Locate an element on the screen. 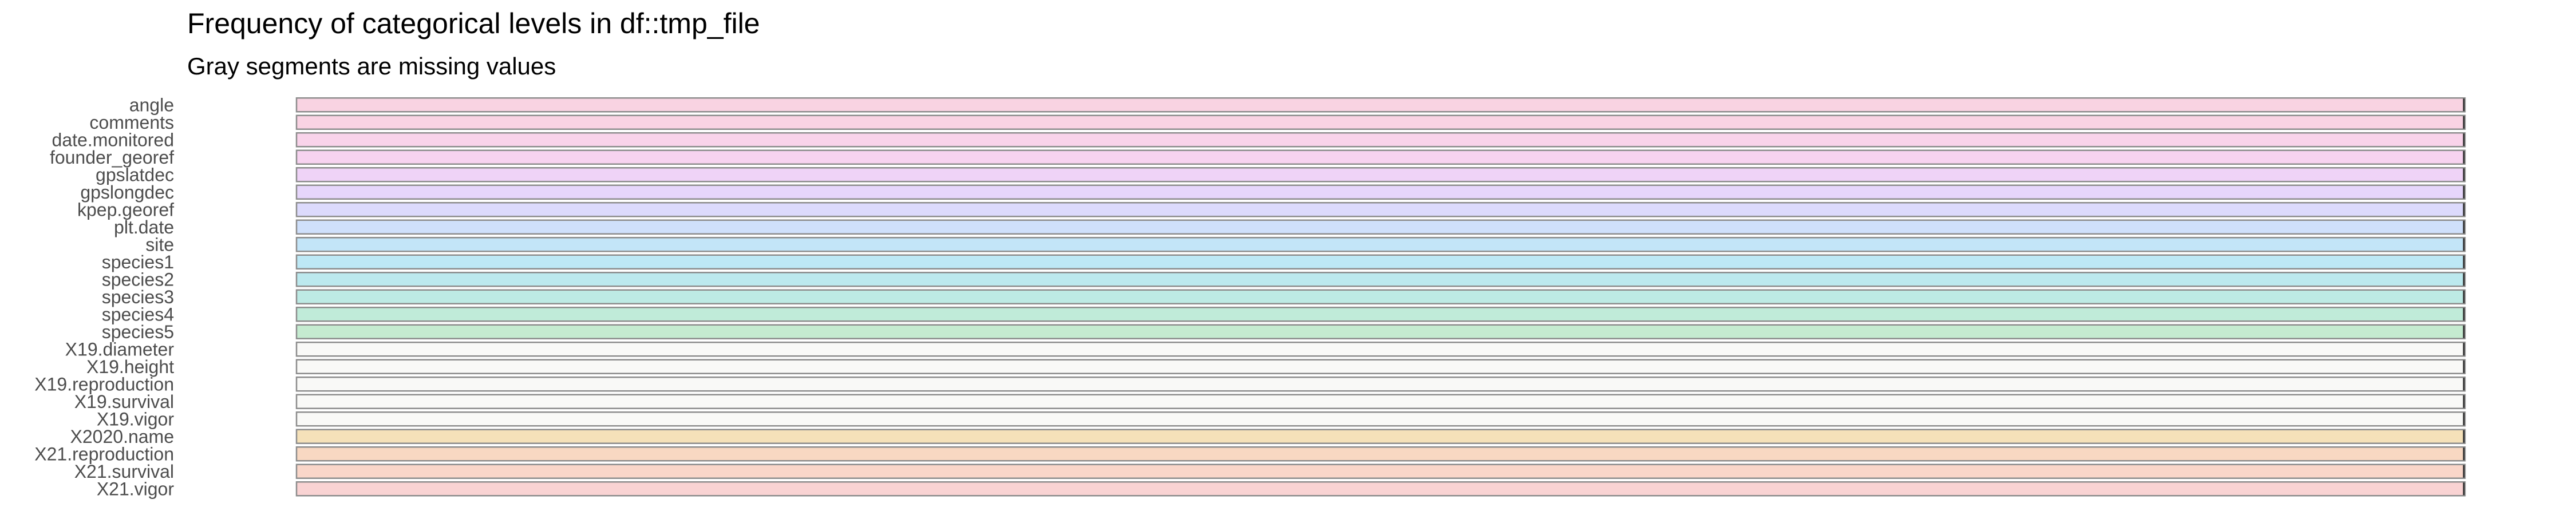 The image size is (2576, 515). y-tick-label: comments is located at coordinates (131, 122).